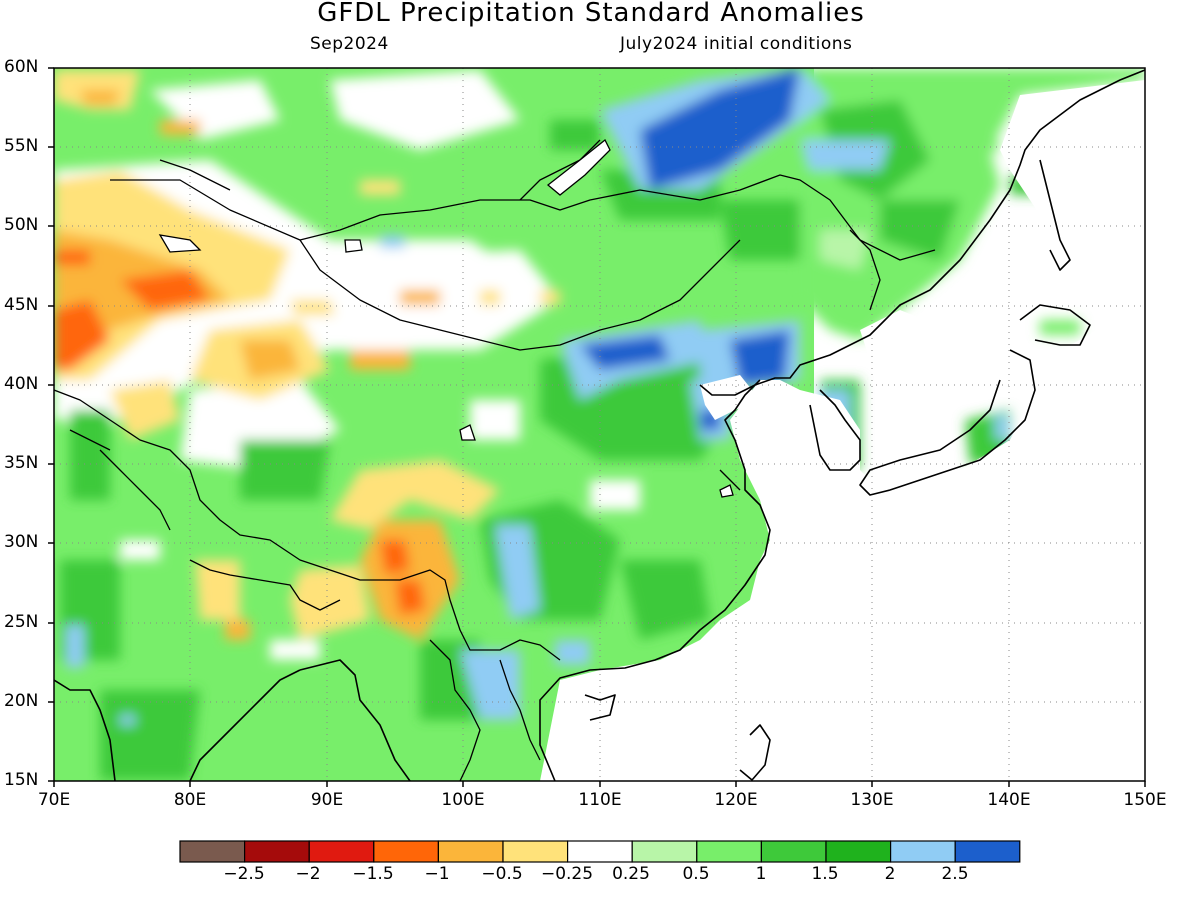 Image resolution: width=1200 pixels, height=900 pixels. I want to click on lat-label-25n: 25N, so click(21, 622).